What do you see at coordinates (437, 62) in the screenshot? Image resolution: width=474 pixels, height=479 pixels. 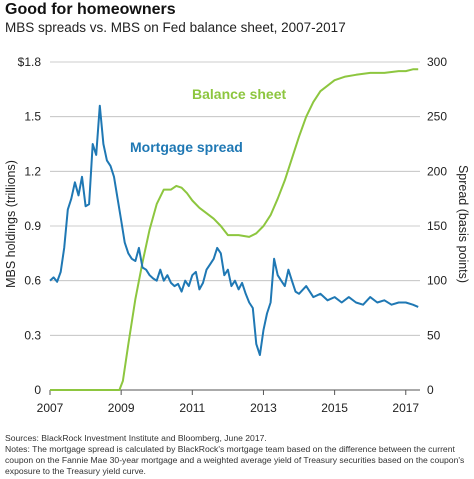 I see `right-tick-label: 300` at bounding box center [437, 62].